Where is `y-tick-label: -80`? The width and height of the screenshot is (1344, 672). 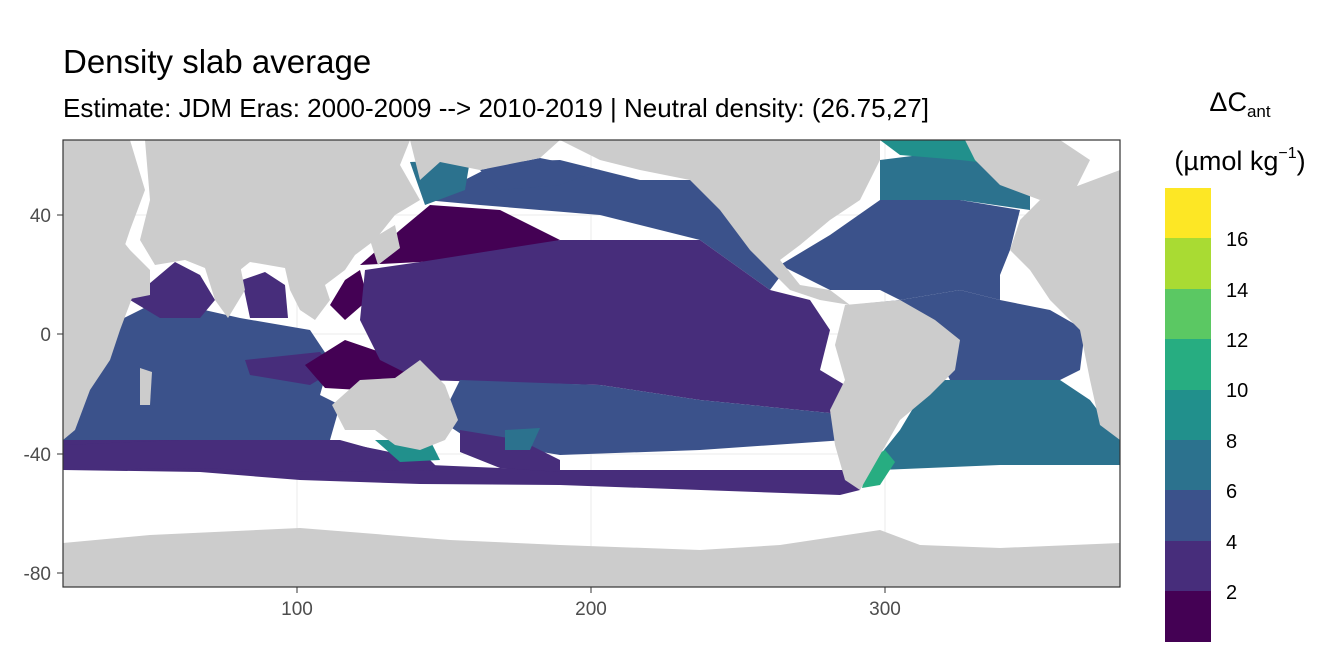 y-tick-label: -80 is located at coordinates (37, 574).